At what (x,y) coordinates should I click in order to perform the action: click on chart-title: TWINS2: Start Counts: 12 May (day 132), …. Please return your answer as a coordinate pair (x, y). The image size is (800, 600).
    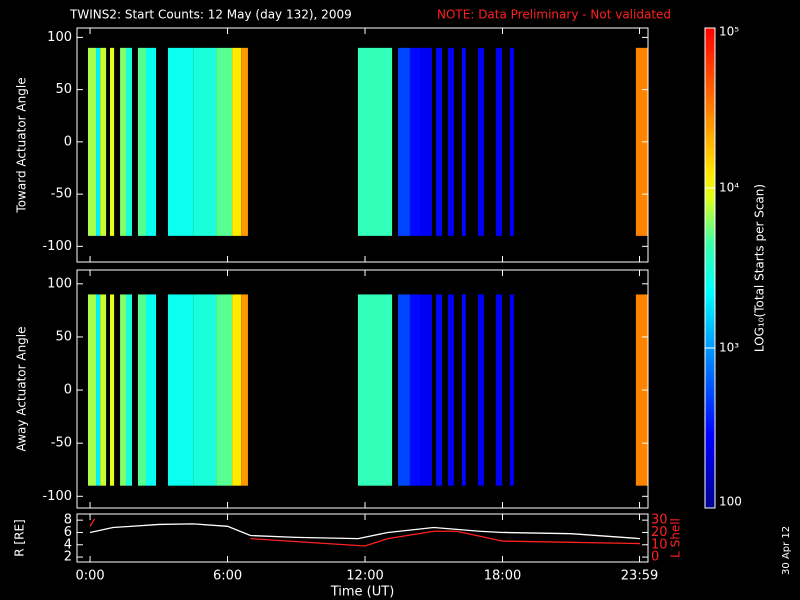
    Looking at the image, I should click on (210, 15).